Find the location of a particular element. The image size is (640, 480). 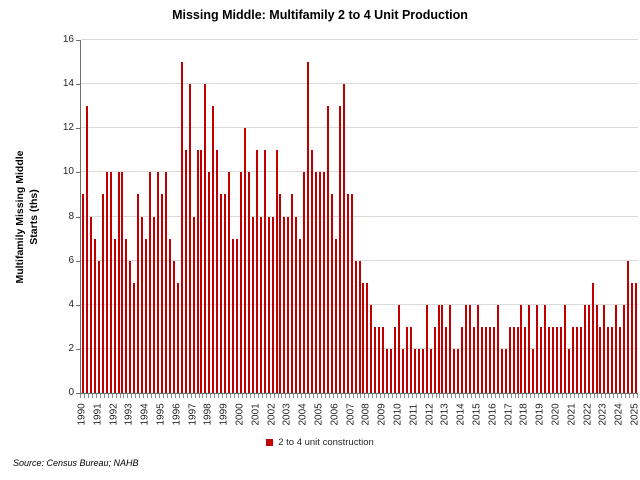

x-tick-label: 2001 is located at coordinates (256, 414).